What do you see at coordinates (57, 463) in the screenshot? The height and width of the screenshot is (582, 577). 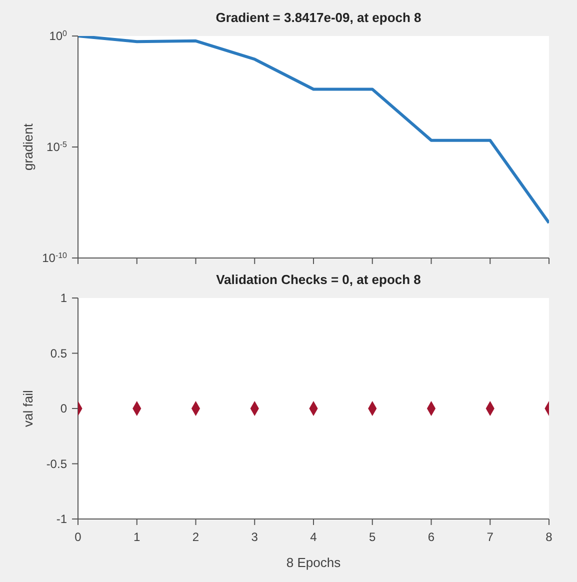 I see `y-tick-label: -0.5` at bounding box center [57, 463].